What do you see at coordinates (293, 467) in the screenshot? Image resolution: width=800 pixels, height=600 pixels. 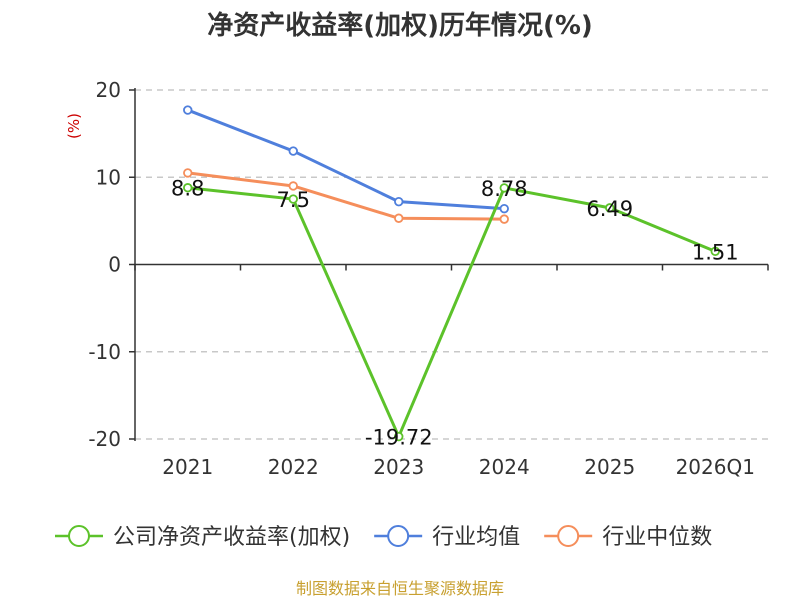 I see `x-tick-label: 2022` at bounding box center [293, 467].